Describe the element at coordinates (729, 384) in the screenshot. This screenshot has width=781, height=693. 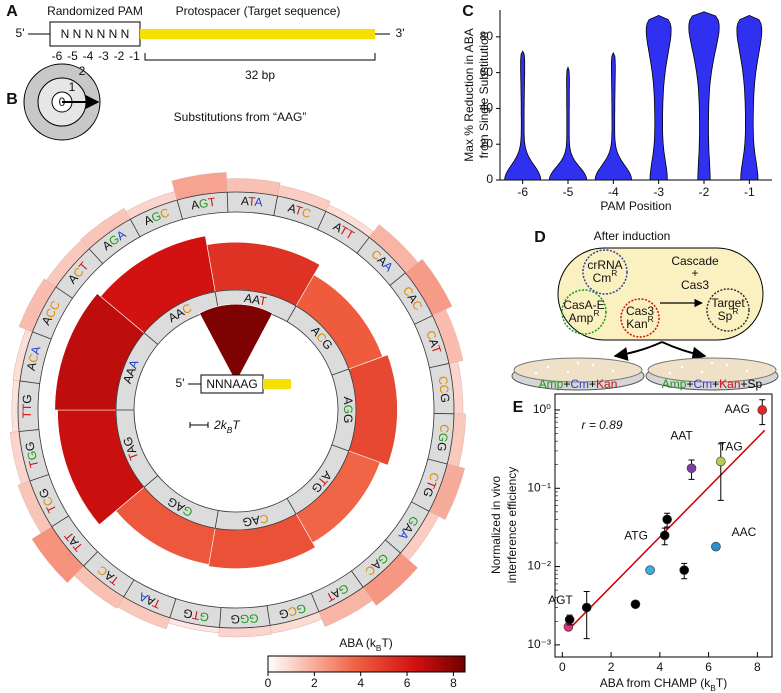
I see `text-part: Kan` at that location.